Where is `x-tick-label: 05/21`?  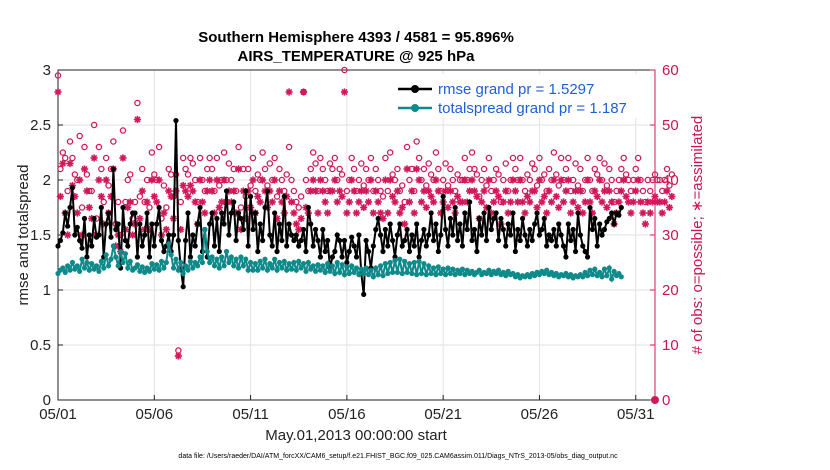
x-tick-label: 05/21 is located at coordinates (443, 414).